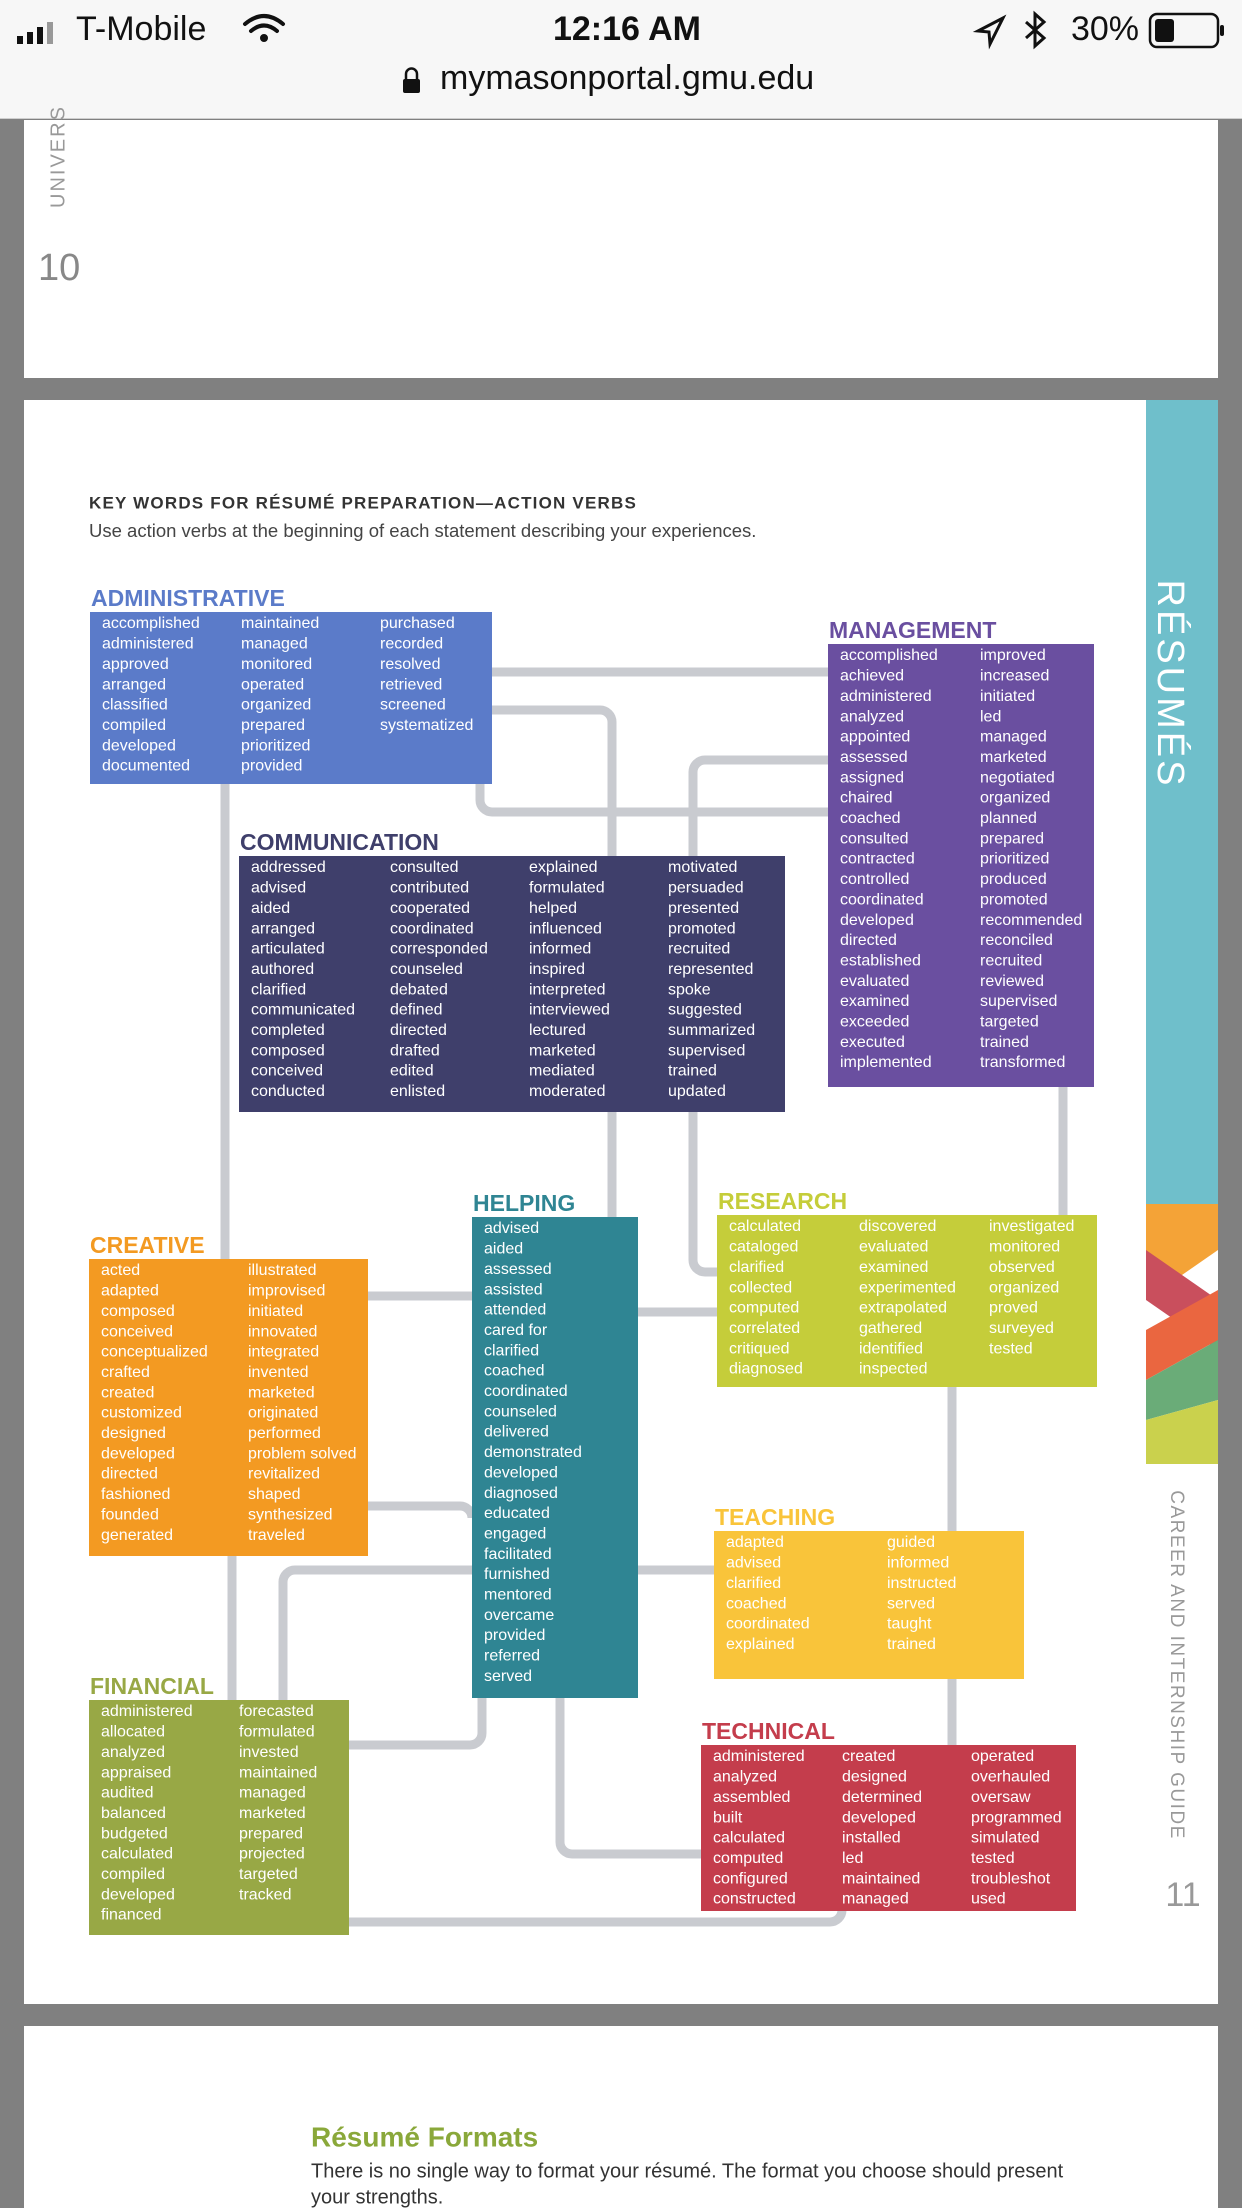 This screenshot has height=2208, width=1242. Describe the element at coordinates (627, 78) in the screenshot. I see `url: mymasonportal.gmu.edu` at that location.